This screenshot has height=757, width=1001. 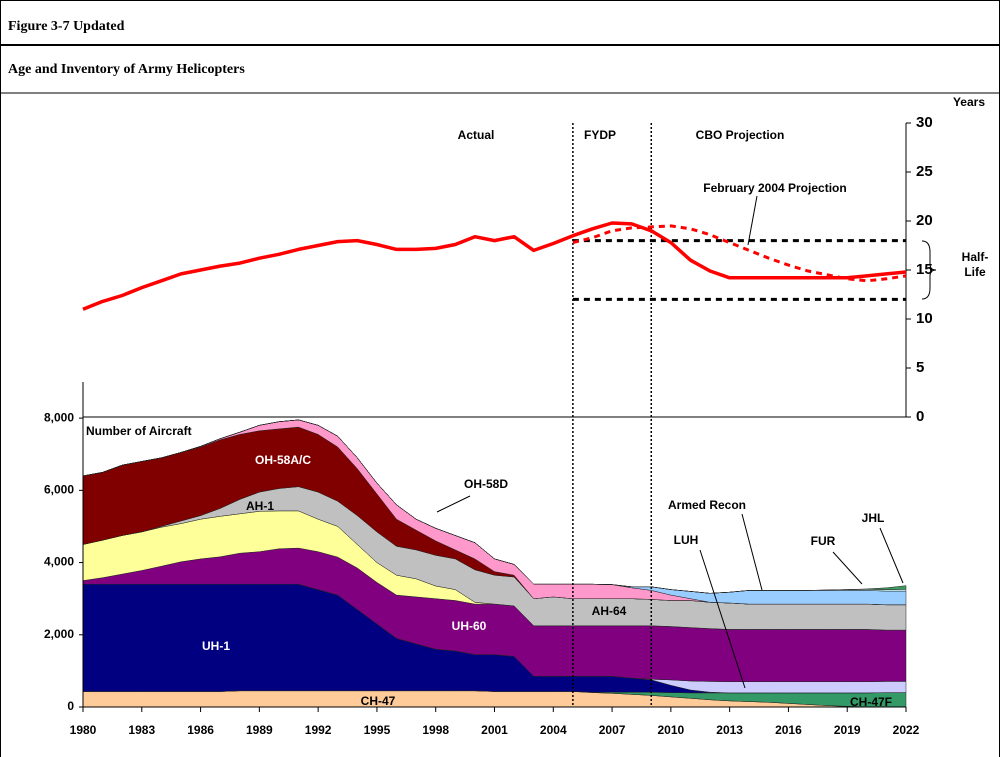 I want to click on figure-label: Figure 3-7 Updated, so click(x=66, y=26).